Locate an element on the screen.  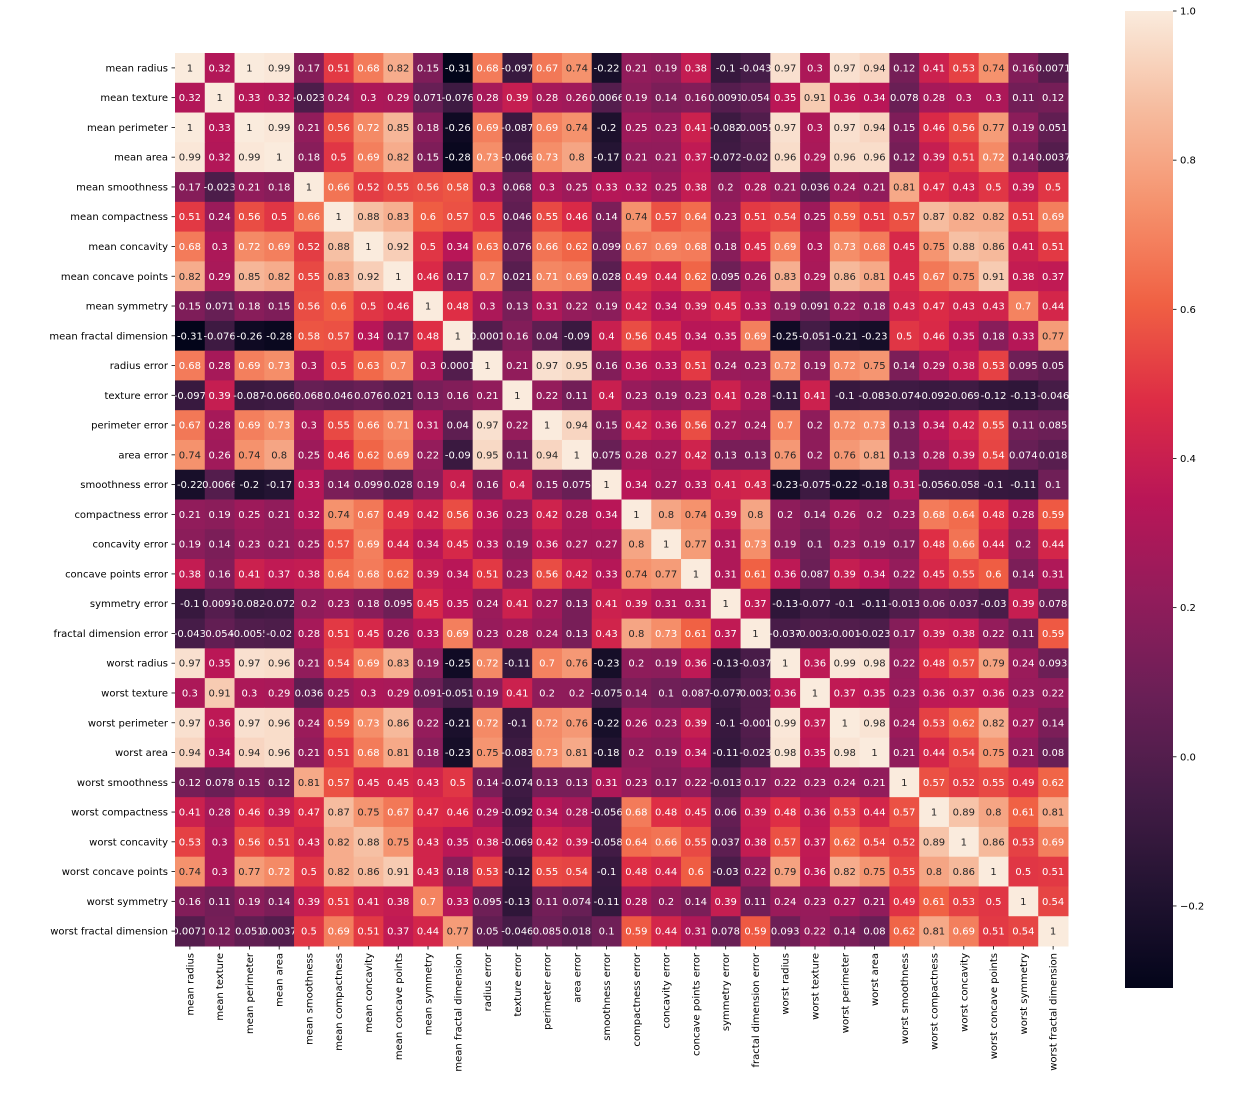
cell-annotation: 0.085 is located at coordinates (1053, 426).